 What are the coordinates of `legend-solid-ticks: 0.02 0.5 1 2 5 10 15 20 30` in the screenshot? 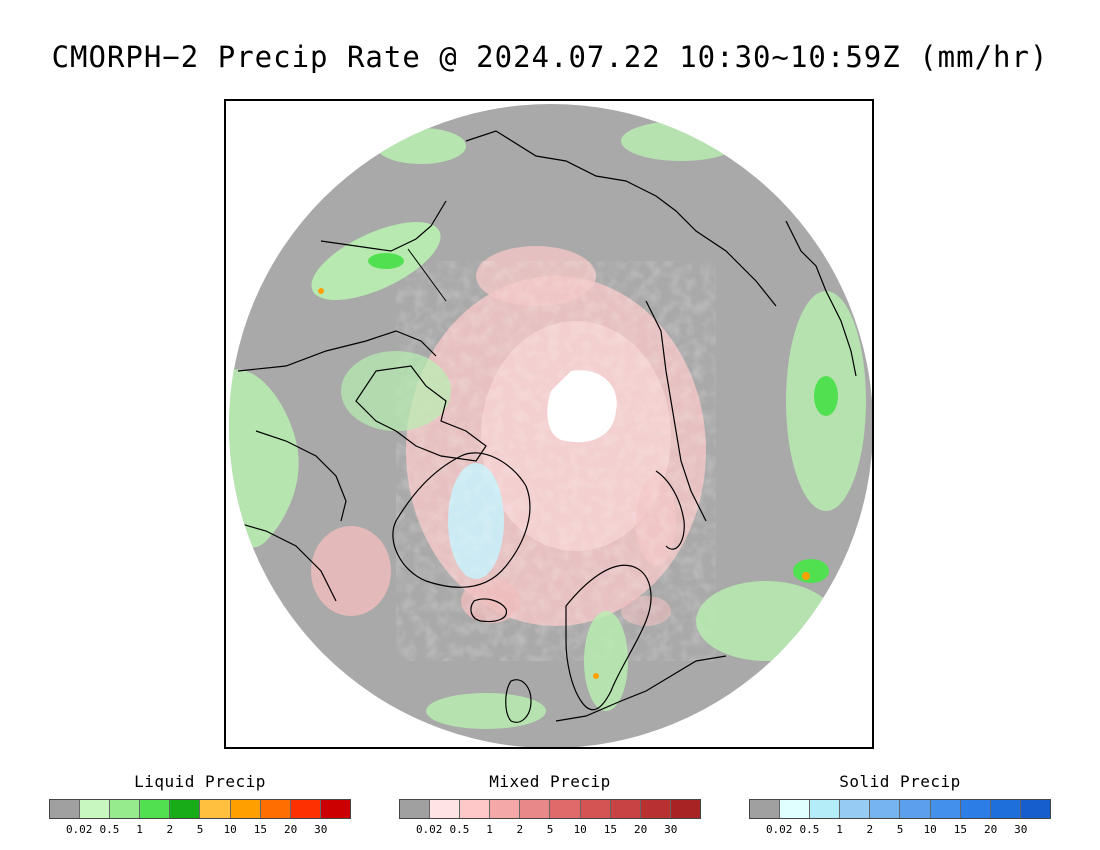 It's located at (900, 830).